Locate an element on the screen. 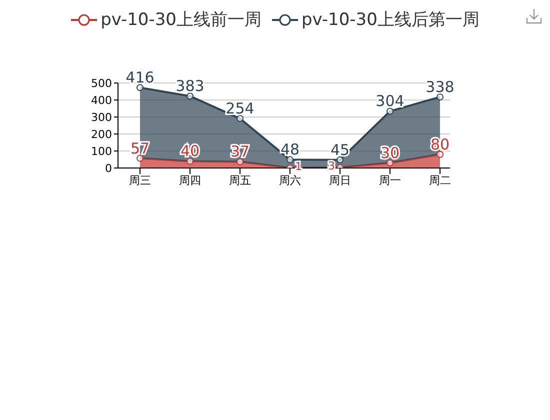  legend-label: pv-10-30上线后第一周 is located at coordinates (391, 20).